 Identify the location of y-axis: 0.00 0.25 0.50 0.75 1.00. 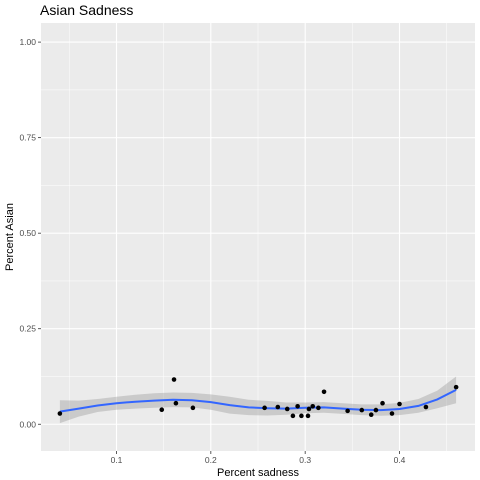
(30, 233).